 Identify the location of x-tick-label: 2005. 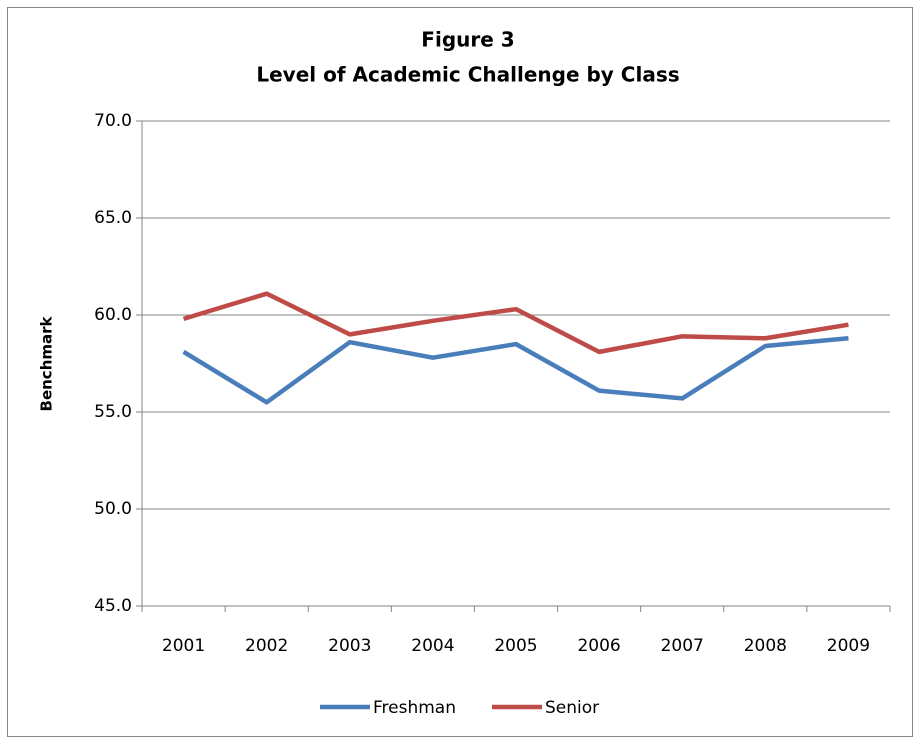
(515, 646).